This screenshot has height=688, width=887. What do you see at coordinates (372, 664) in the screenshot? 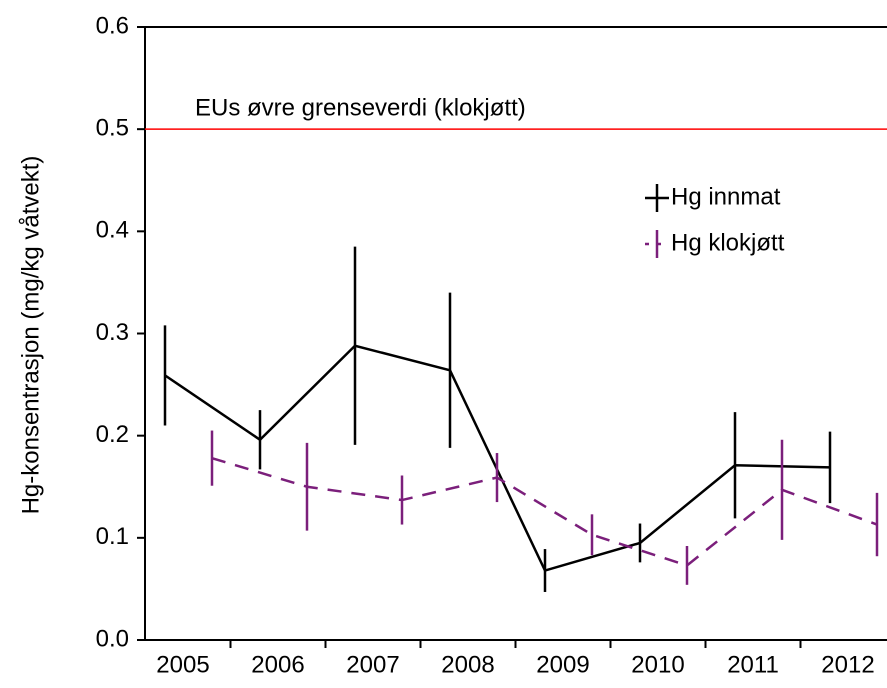
I see `x-tick-label: 2007` at bounding box center [372, 664].